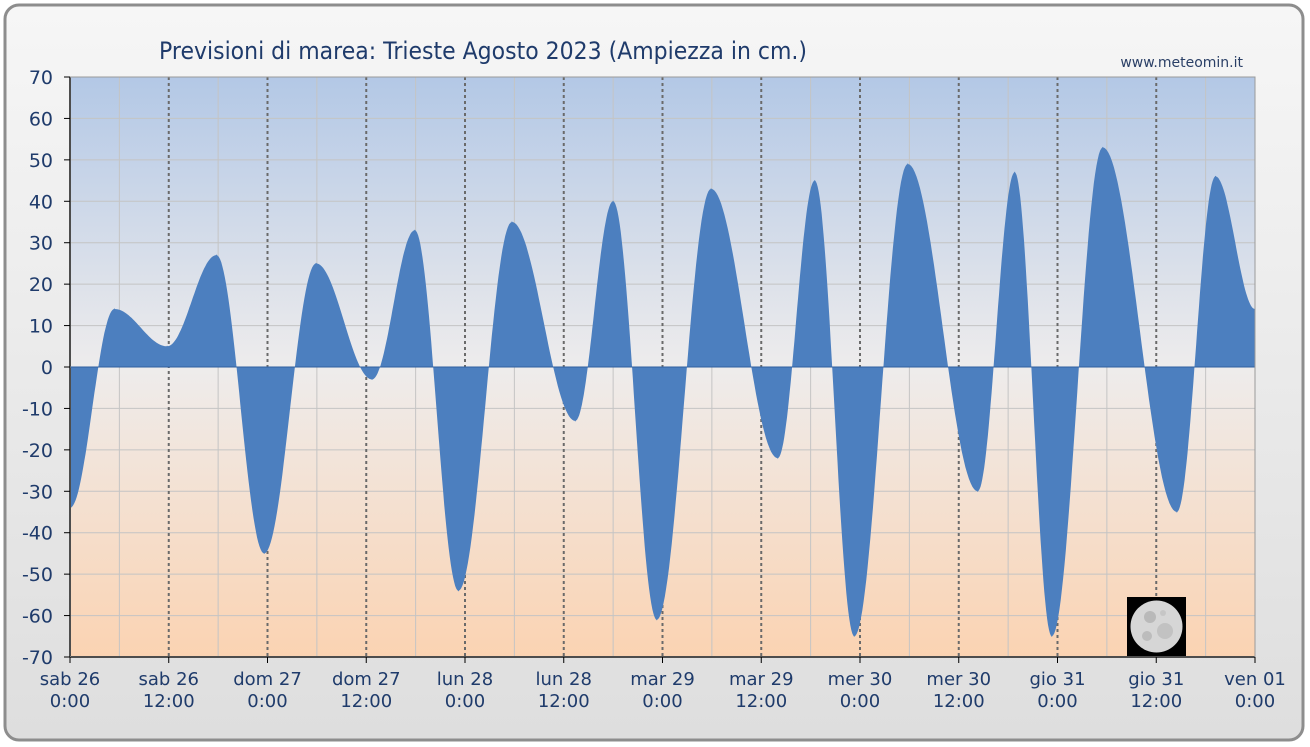  Describe the element at coordinates (41, 285) in the screenshot. I see `y-tick-label: 20` at that location.